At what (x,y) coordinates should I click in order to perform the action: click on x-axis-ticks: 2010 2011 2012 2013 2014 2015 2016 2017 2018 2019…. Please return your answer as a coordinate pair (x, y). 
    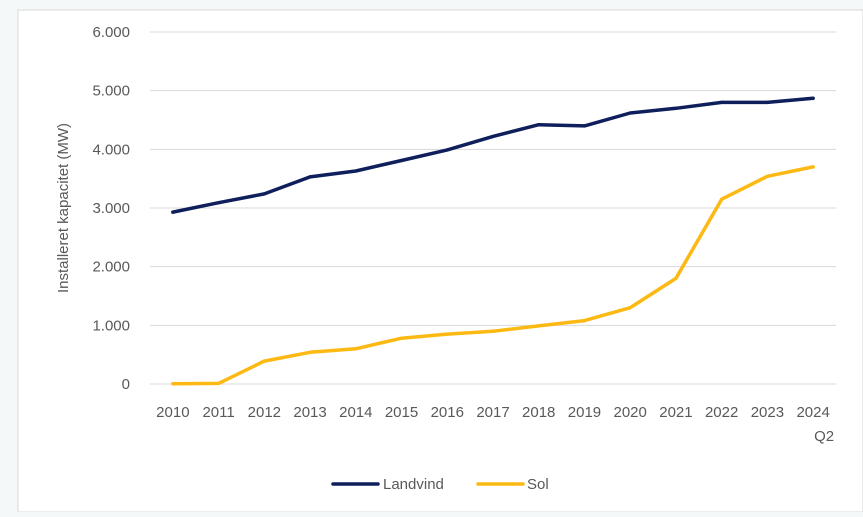
    Looking at the image, I should click on (495, 424).